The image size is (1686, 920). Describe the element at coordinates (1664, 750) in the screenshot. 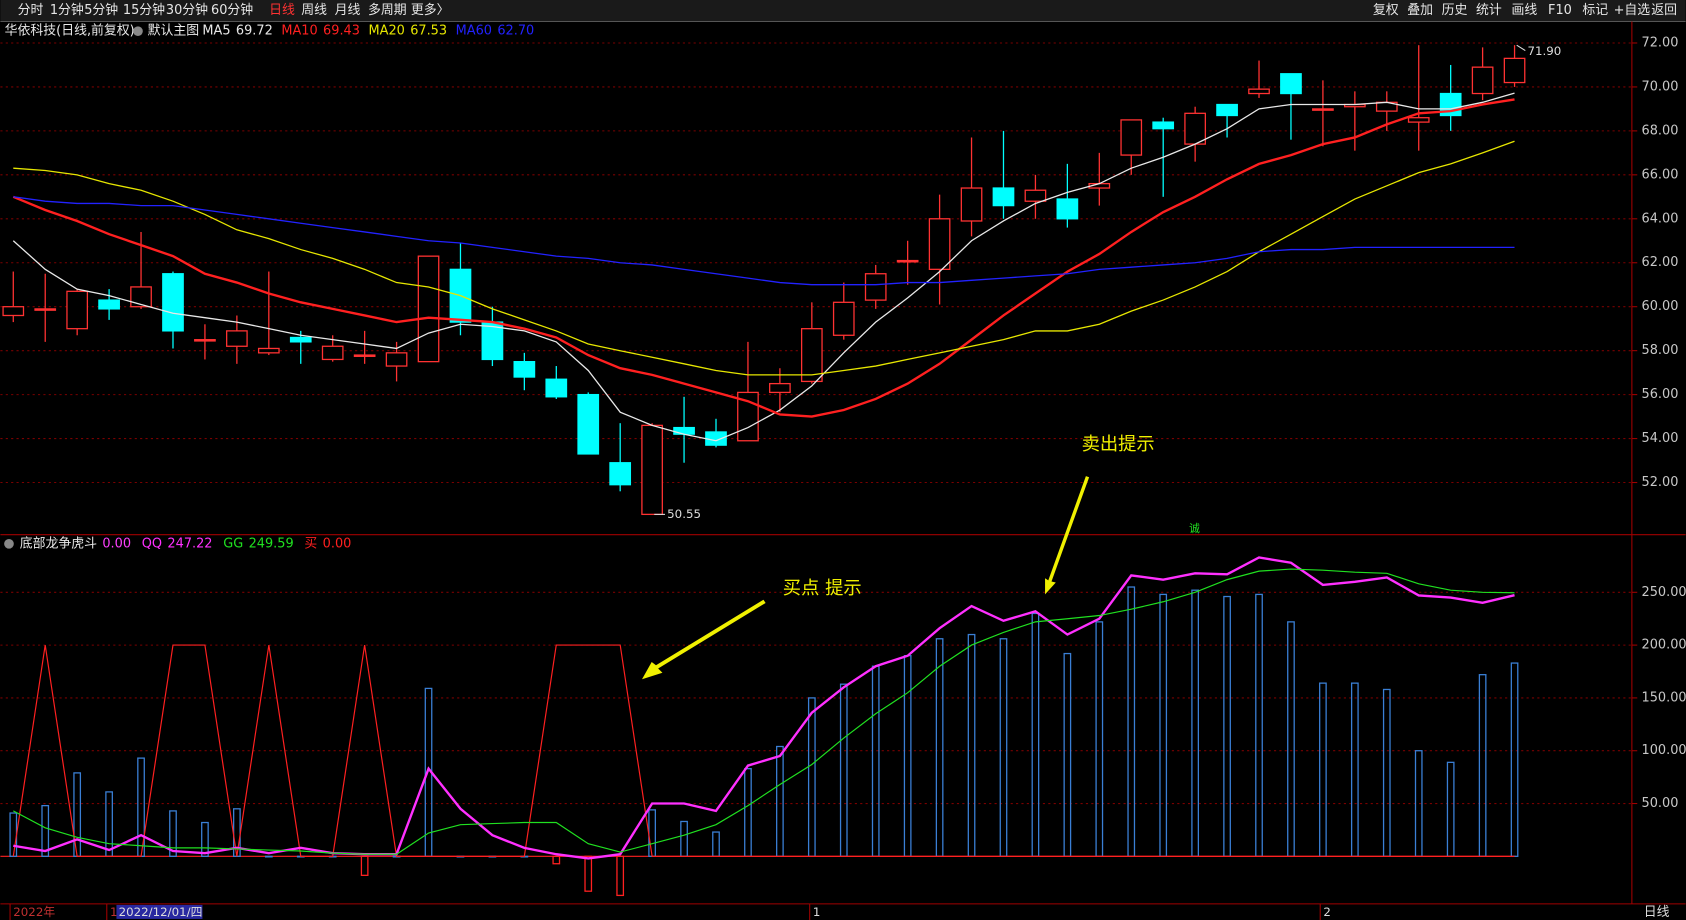

I see `y-tick-label: 100.00` at that location.